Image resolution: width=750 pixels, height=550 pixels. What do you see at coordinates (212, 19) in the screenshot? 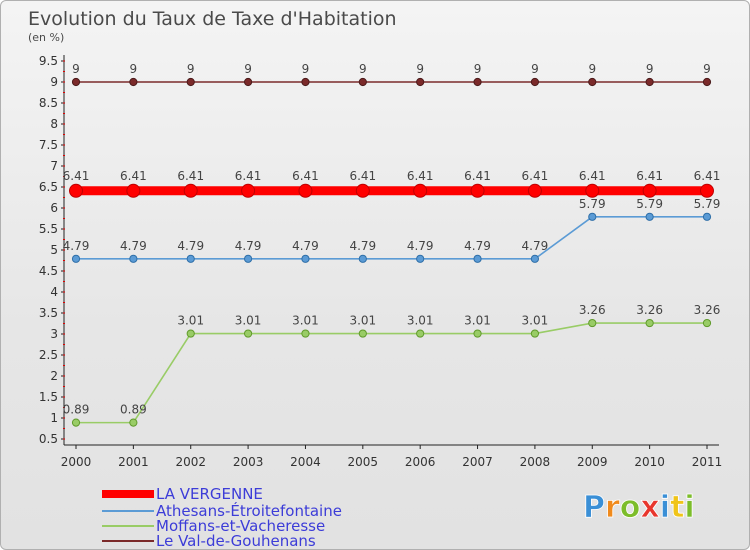
I see `chart-title: Evolution du Taux de Taxe d'Habitation` at bounding box center [212, 19].